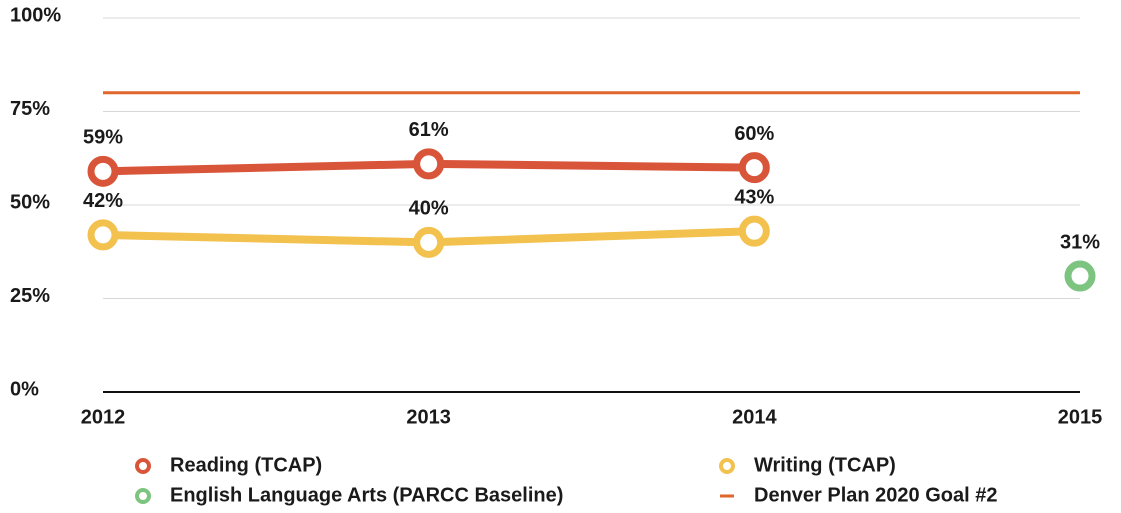 This screenshot has width=1121, height=513. Describe the element at coordinates (1080, 417) in the screenshot. I see `x-tick-label: 2015` at that location.